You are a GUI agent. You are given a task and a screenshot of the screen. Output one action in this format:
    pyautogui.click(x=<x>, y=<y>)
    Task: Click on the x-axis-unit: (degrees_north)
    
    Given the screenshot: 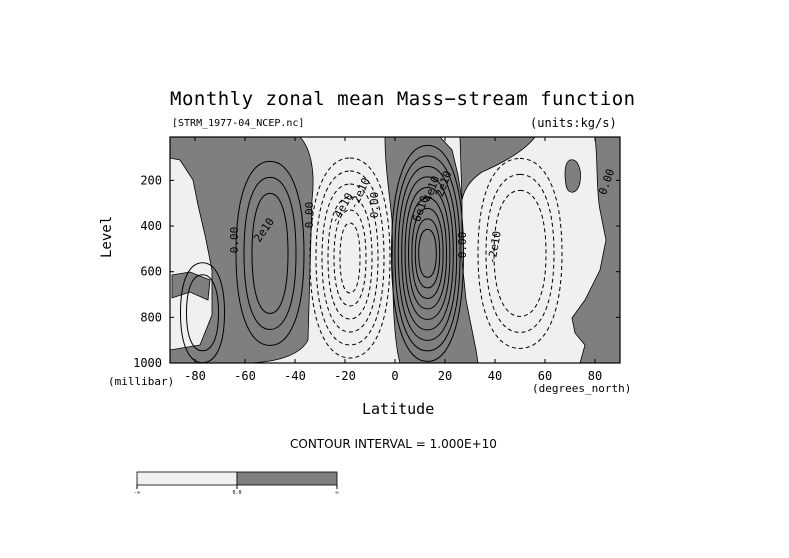 What is the action you would take?
    pyautogui.click(x=582, y=388)
    